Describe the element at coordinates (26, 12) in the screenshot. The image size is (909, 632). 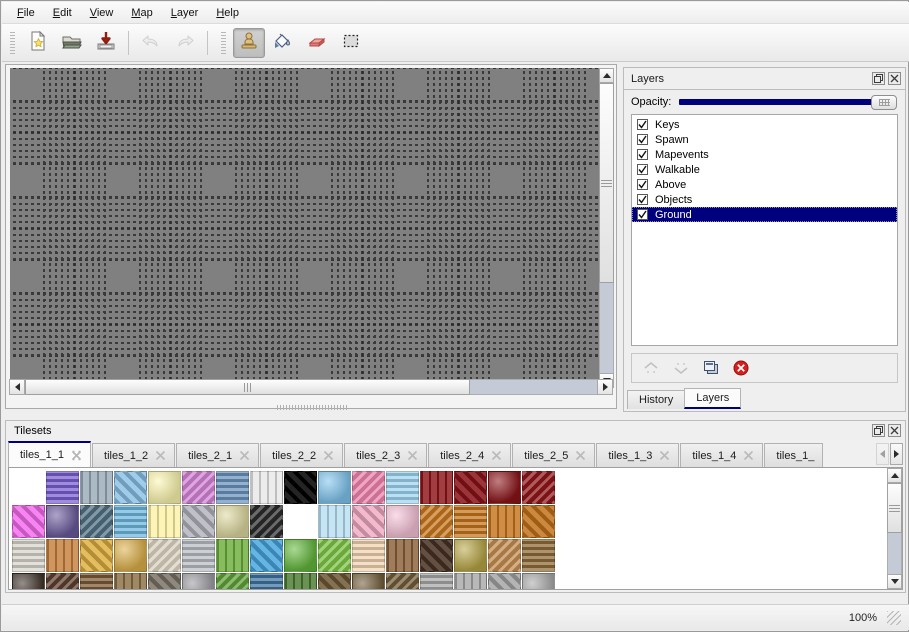
I see `menu-item-file: File` at that location.